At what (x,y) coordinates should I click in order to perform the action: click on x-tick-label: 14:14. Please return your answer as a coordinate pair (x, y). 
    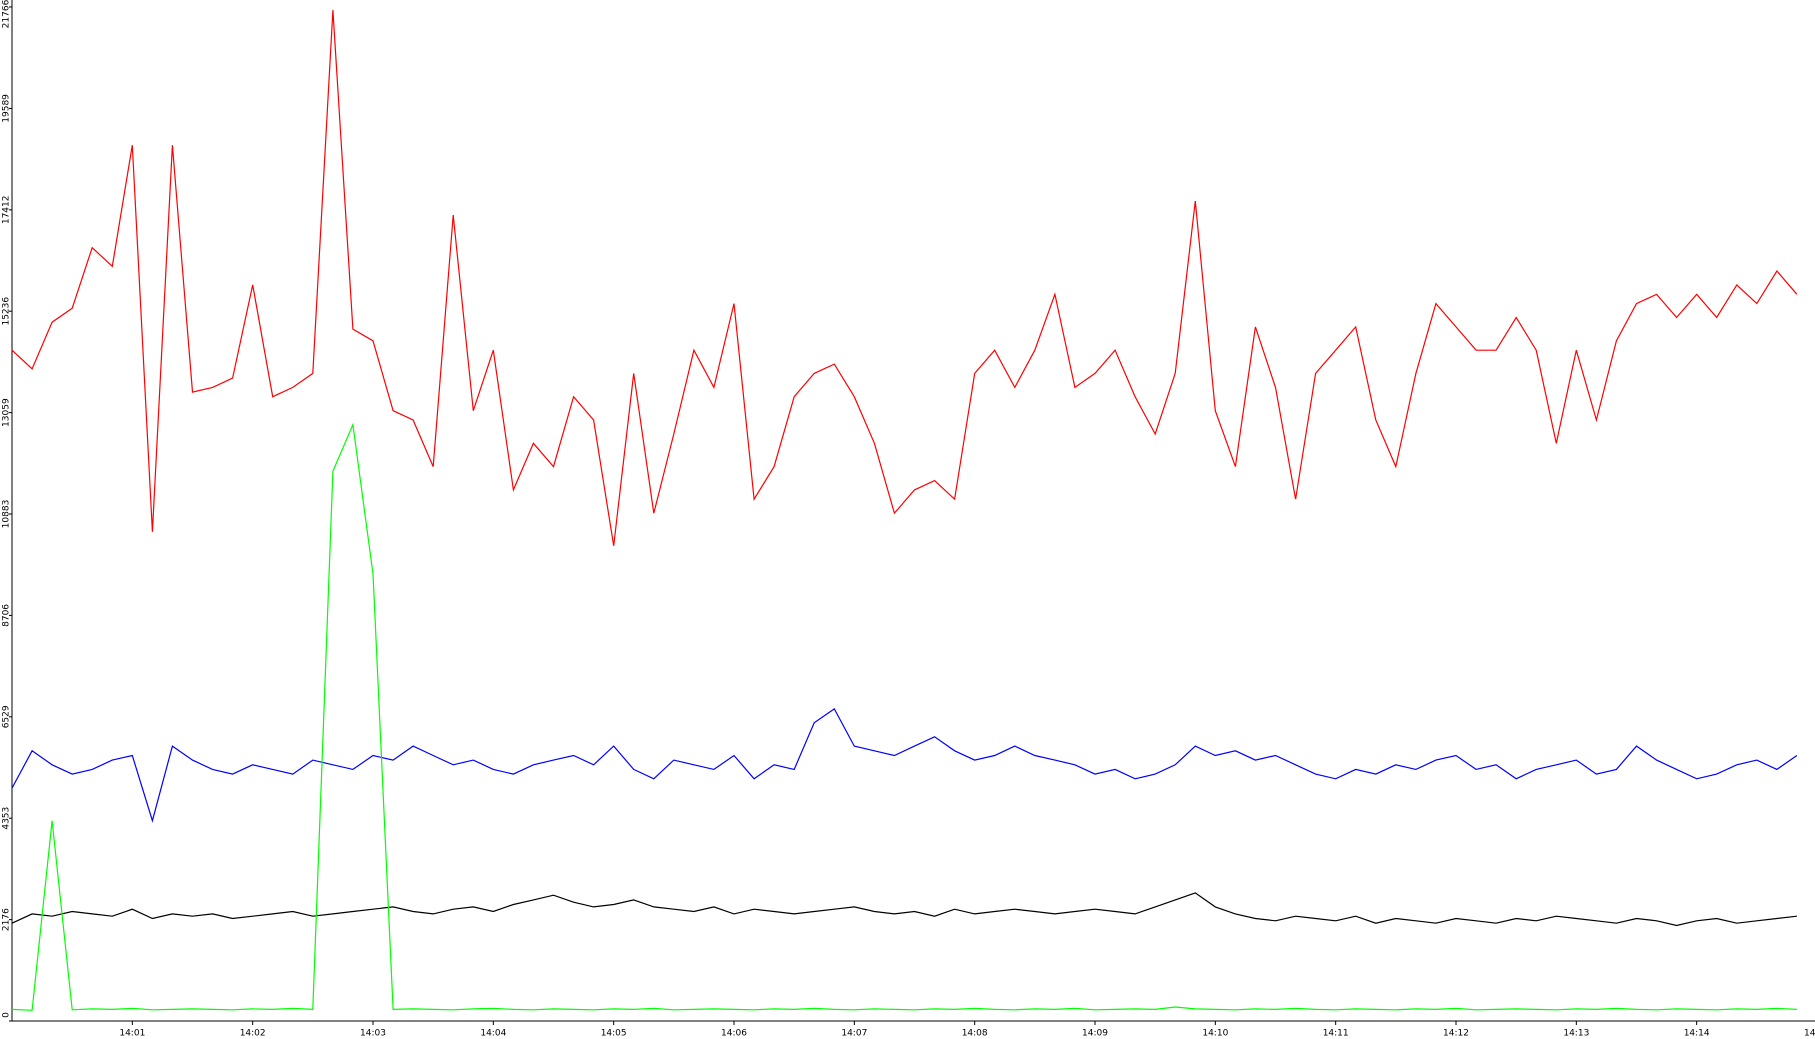
    Looking at the image, I should click on (1697, 1034).